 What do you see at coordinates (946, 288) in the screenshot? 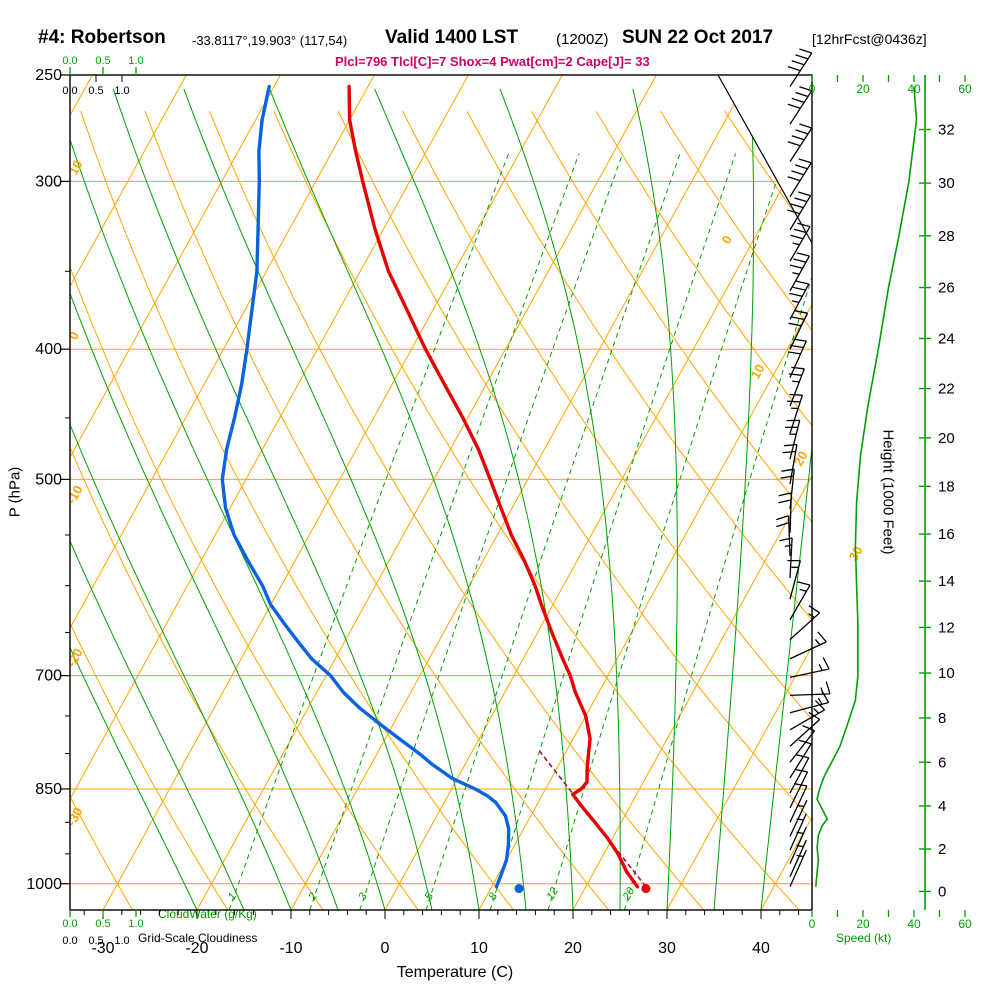
I see `height-tick-label: 26` at bounding box center [946, 288].